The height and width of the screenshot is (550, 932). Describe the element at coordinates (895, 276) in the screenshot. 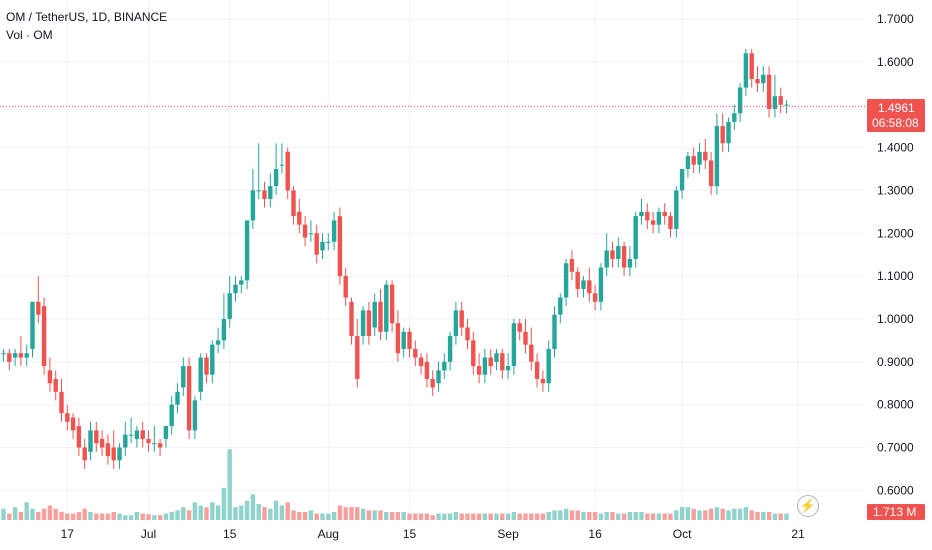

I see `y-tick-label: 1.1000` at that location.